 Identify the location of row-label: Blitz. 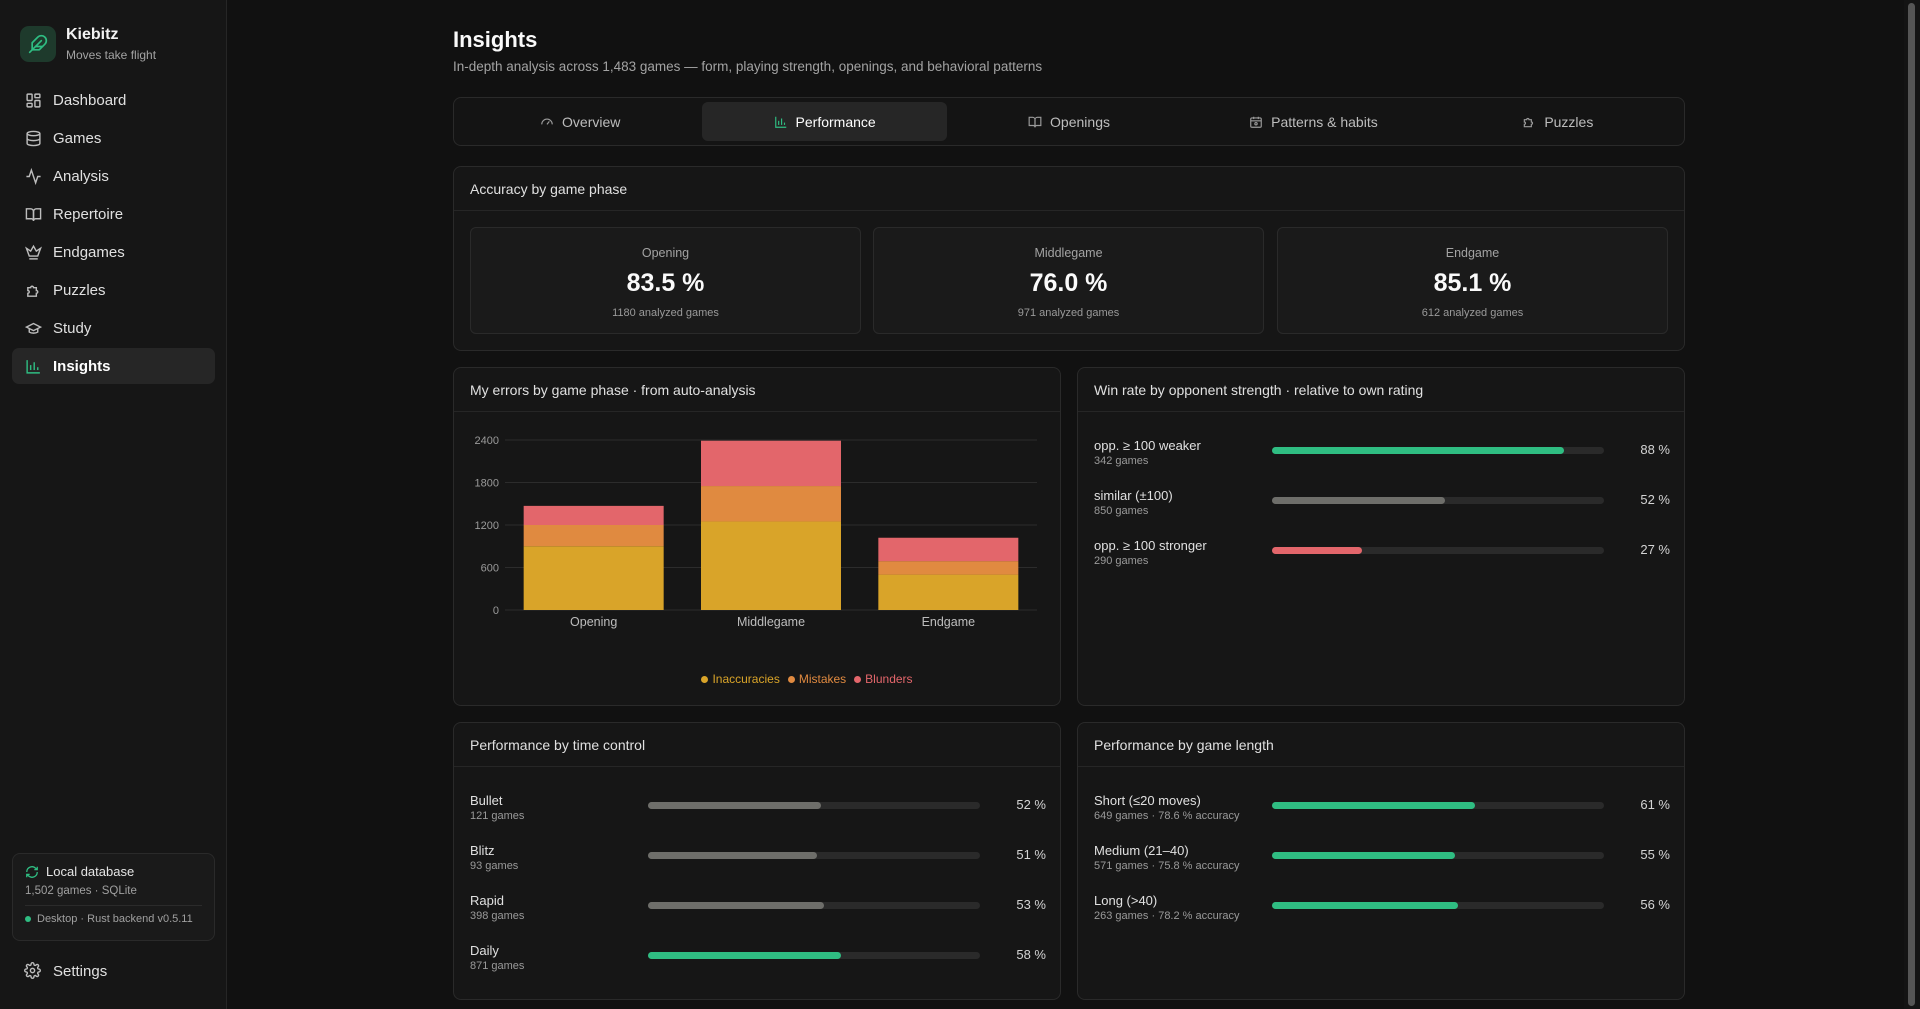
(482, 850).